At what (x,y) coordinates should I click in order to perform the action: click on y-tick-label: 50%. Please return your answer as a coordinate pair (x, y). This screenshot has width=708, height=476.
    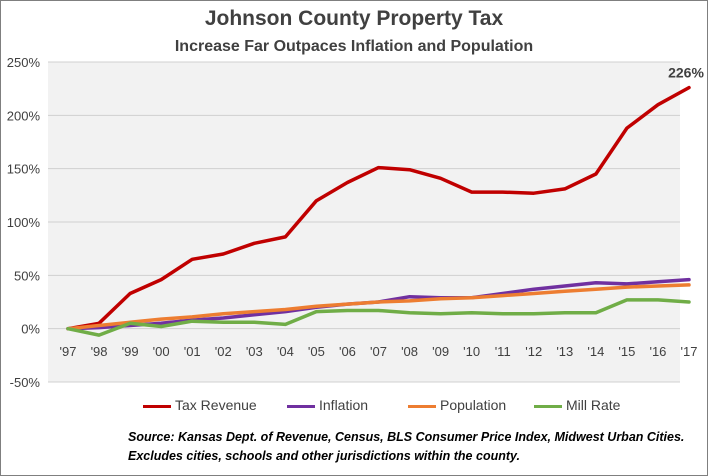
    Looking at the image, I should click on (27, 275).